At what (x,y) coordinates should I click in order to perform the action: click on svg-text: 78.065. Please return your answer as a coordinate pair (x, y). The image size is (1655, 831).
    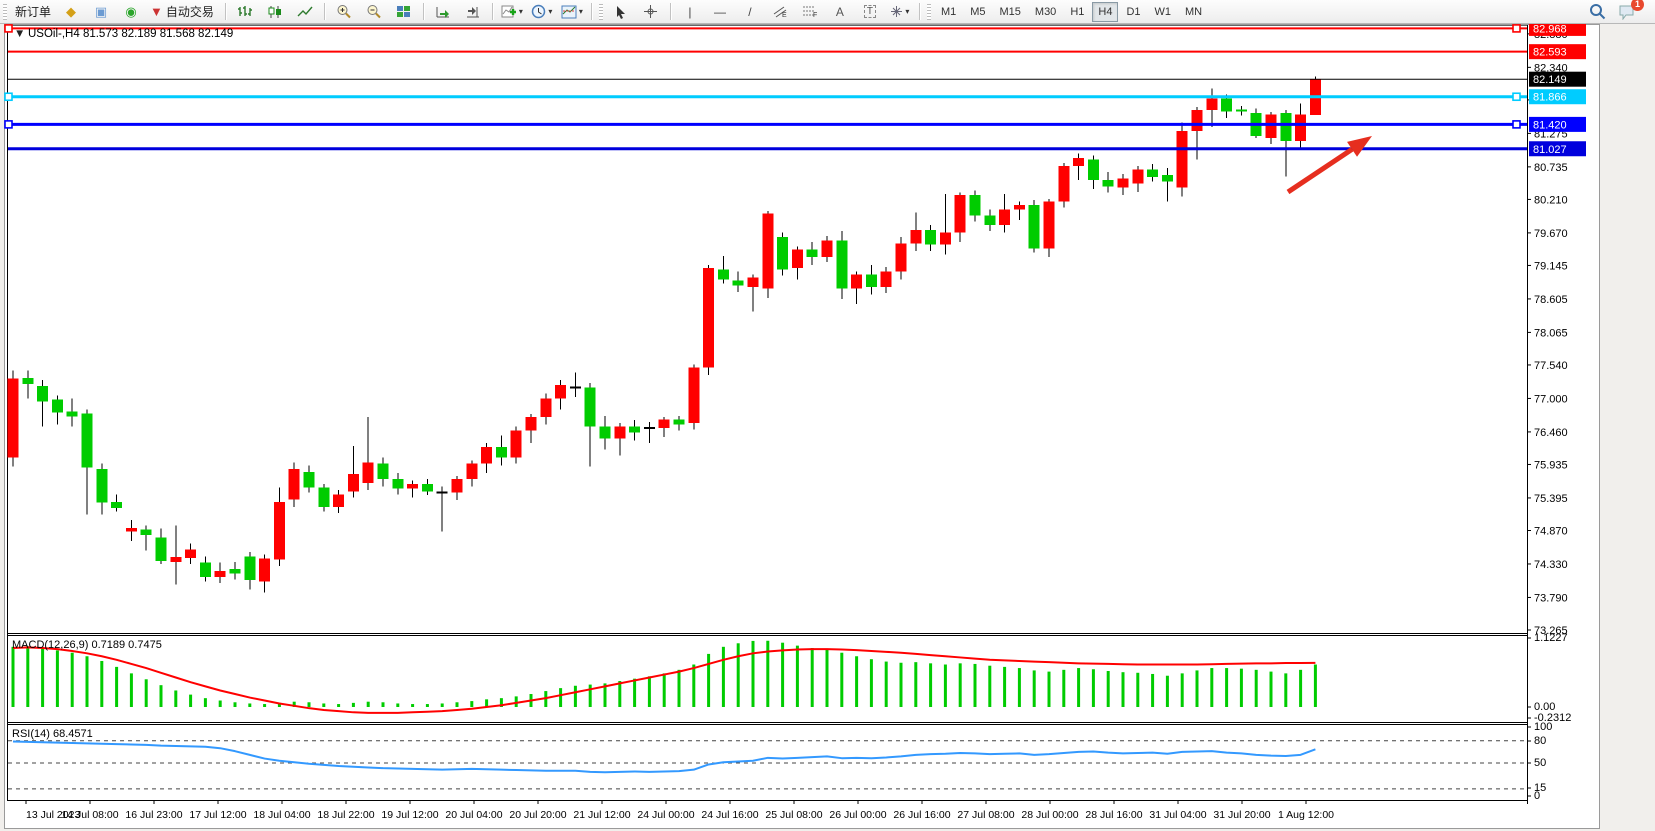
    Looking at the image, I should click on (1551, 333).